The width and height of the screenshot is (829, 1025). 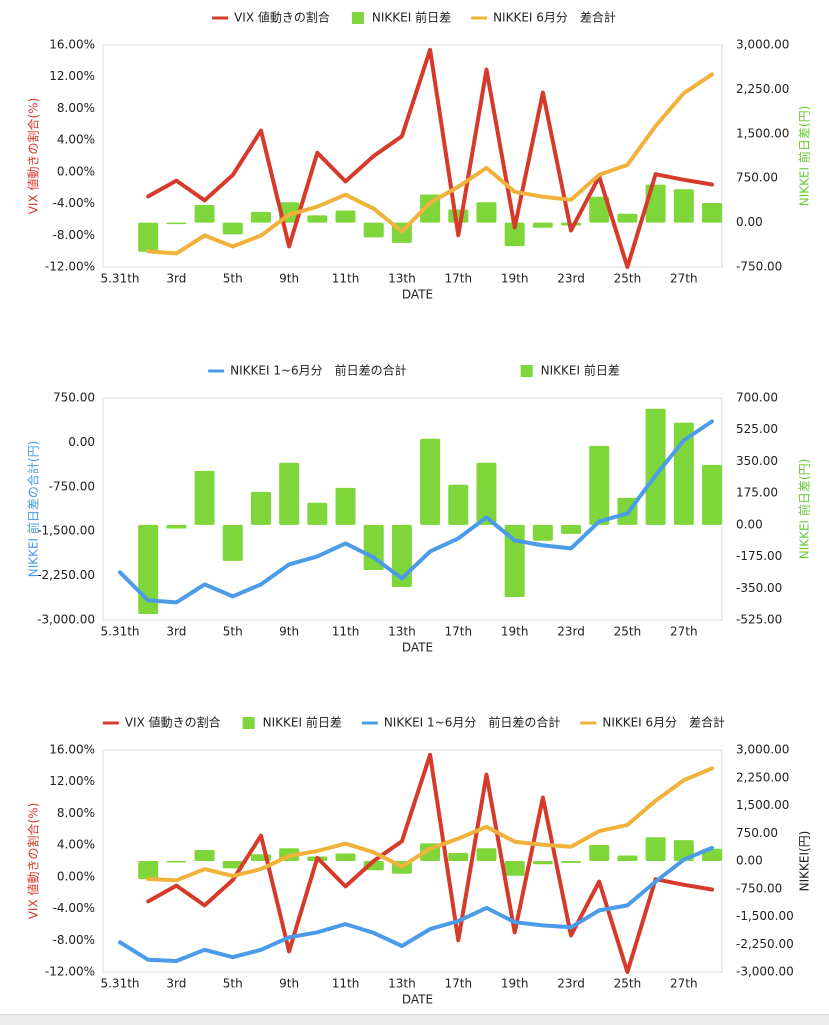 What do you see at coordinates (759, 556) in the screenshot?
I see `y2-tick-label: -175.00` at bounding box center [759, 556].